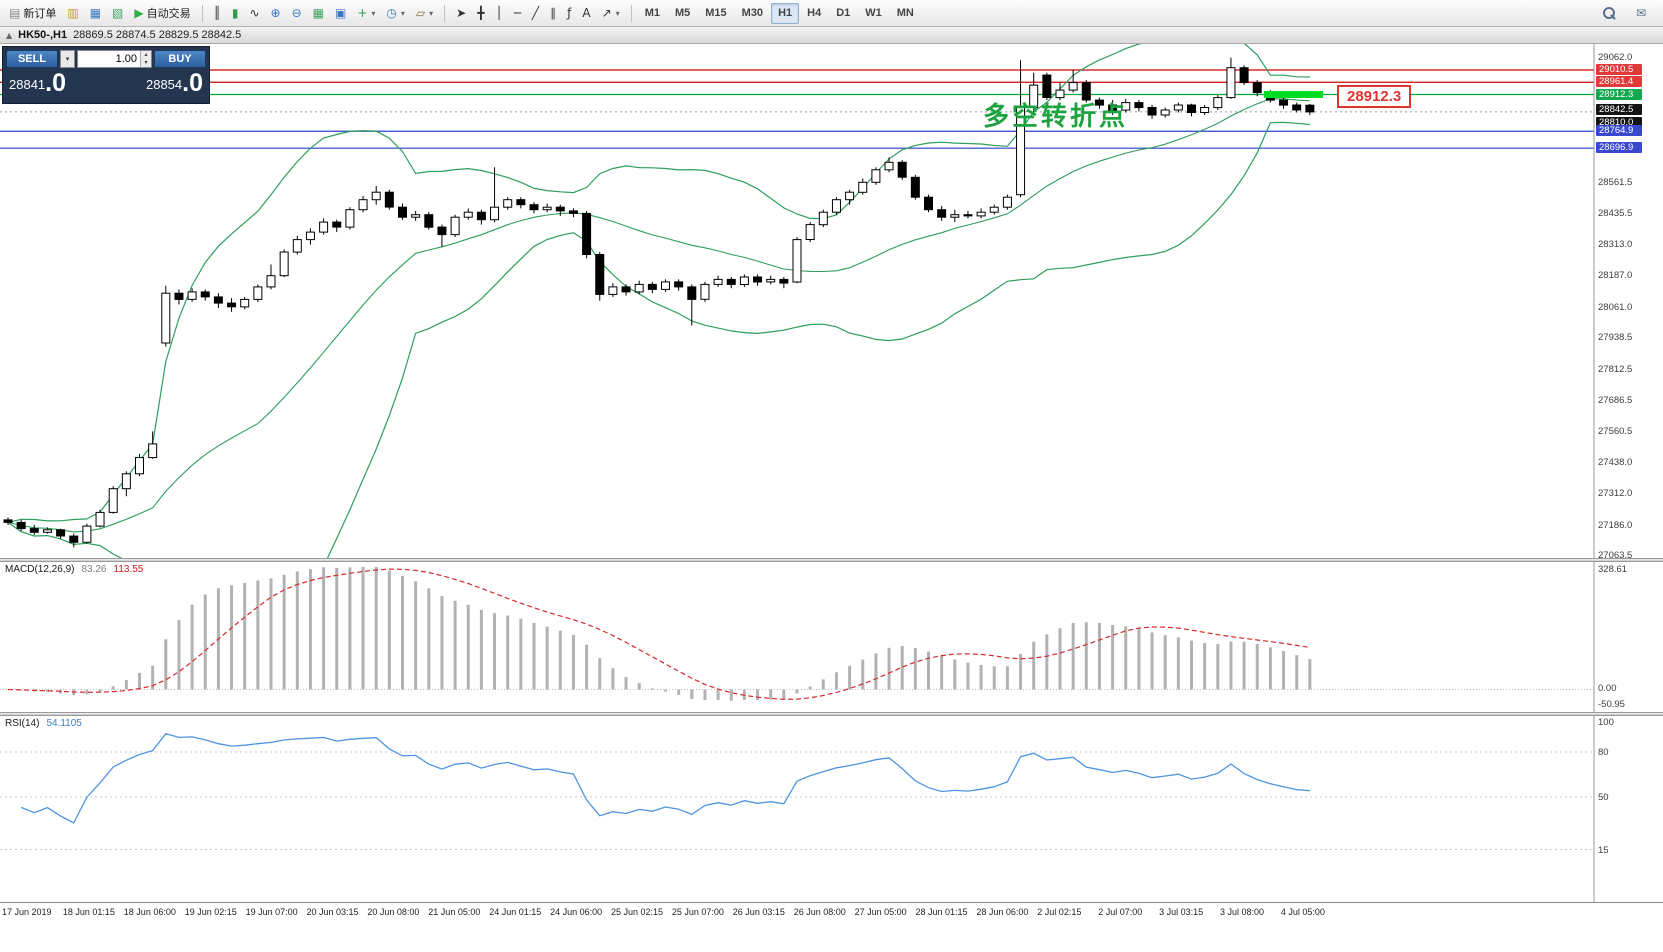  I want to click on volume-decrease-button: ▾, so click(146, 63).